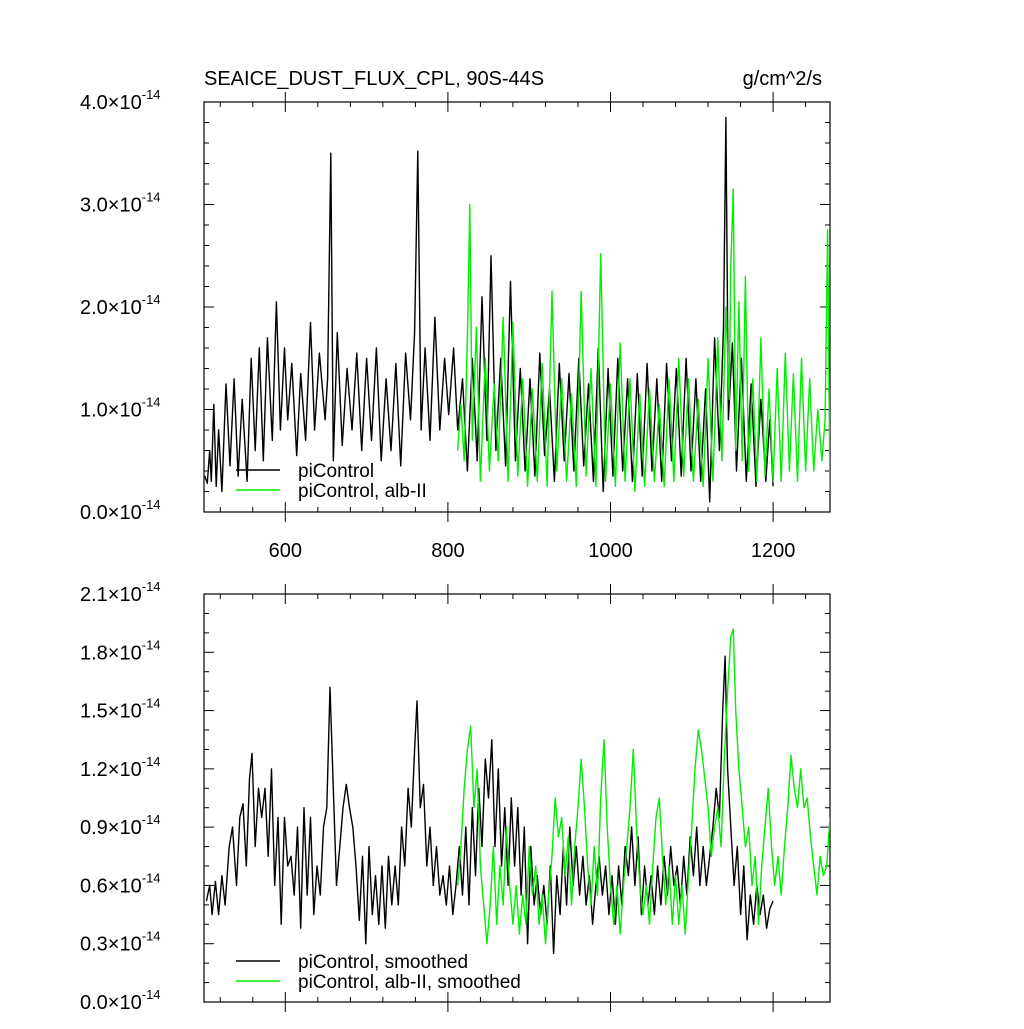 The height and width of the screenshot is (1029, 1024). I want to click on y-tick-label: 2.0×10⁻¹⁴, so click(120, 305).